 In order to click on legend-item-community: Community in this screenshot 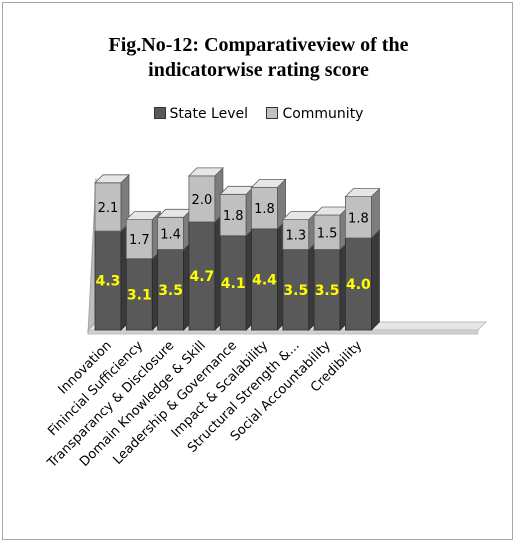, I will do `click(314, 114)`.